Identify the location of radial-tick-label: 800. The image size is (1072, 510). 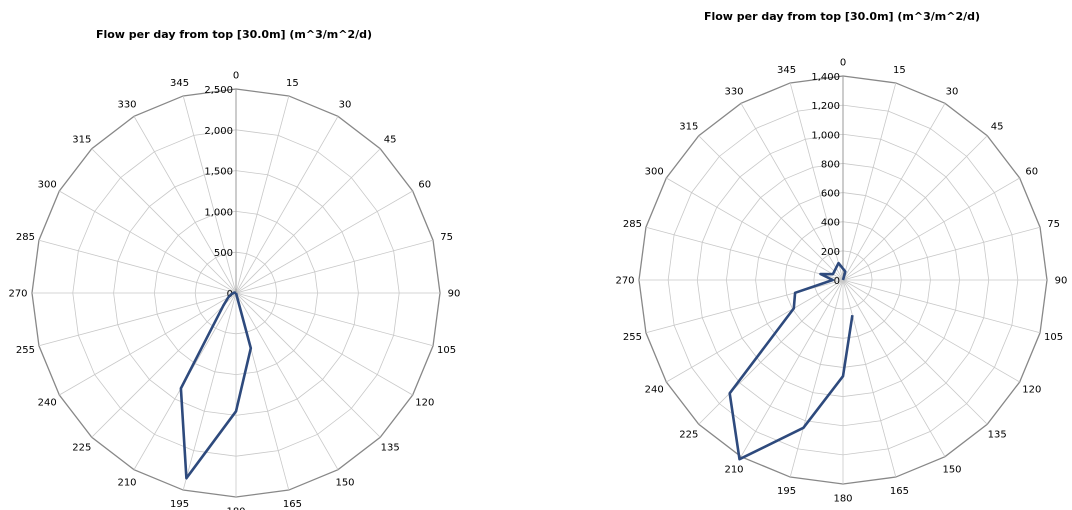
(830, 164).